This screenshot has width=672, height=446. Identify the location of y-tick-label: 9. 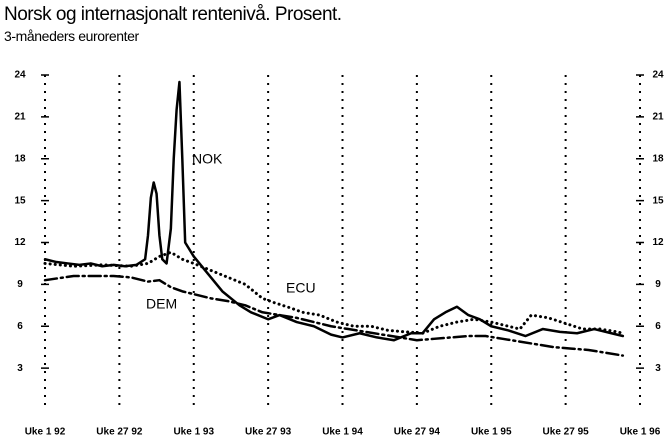
(20, 284).